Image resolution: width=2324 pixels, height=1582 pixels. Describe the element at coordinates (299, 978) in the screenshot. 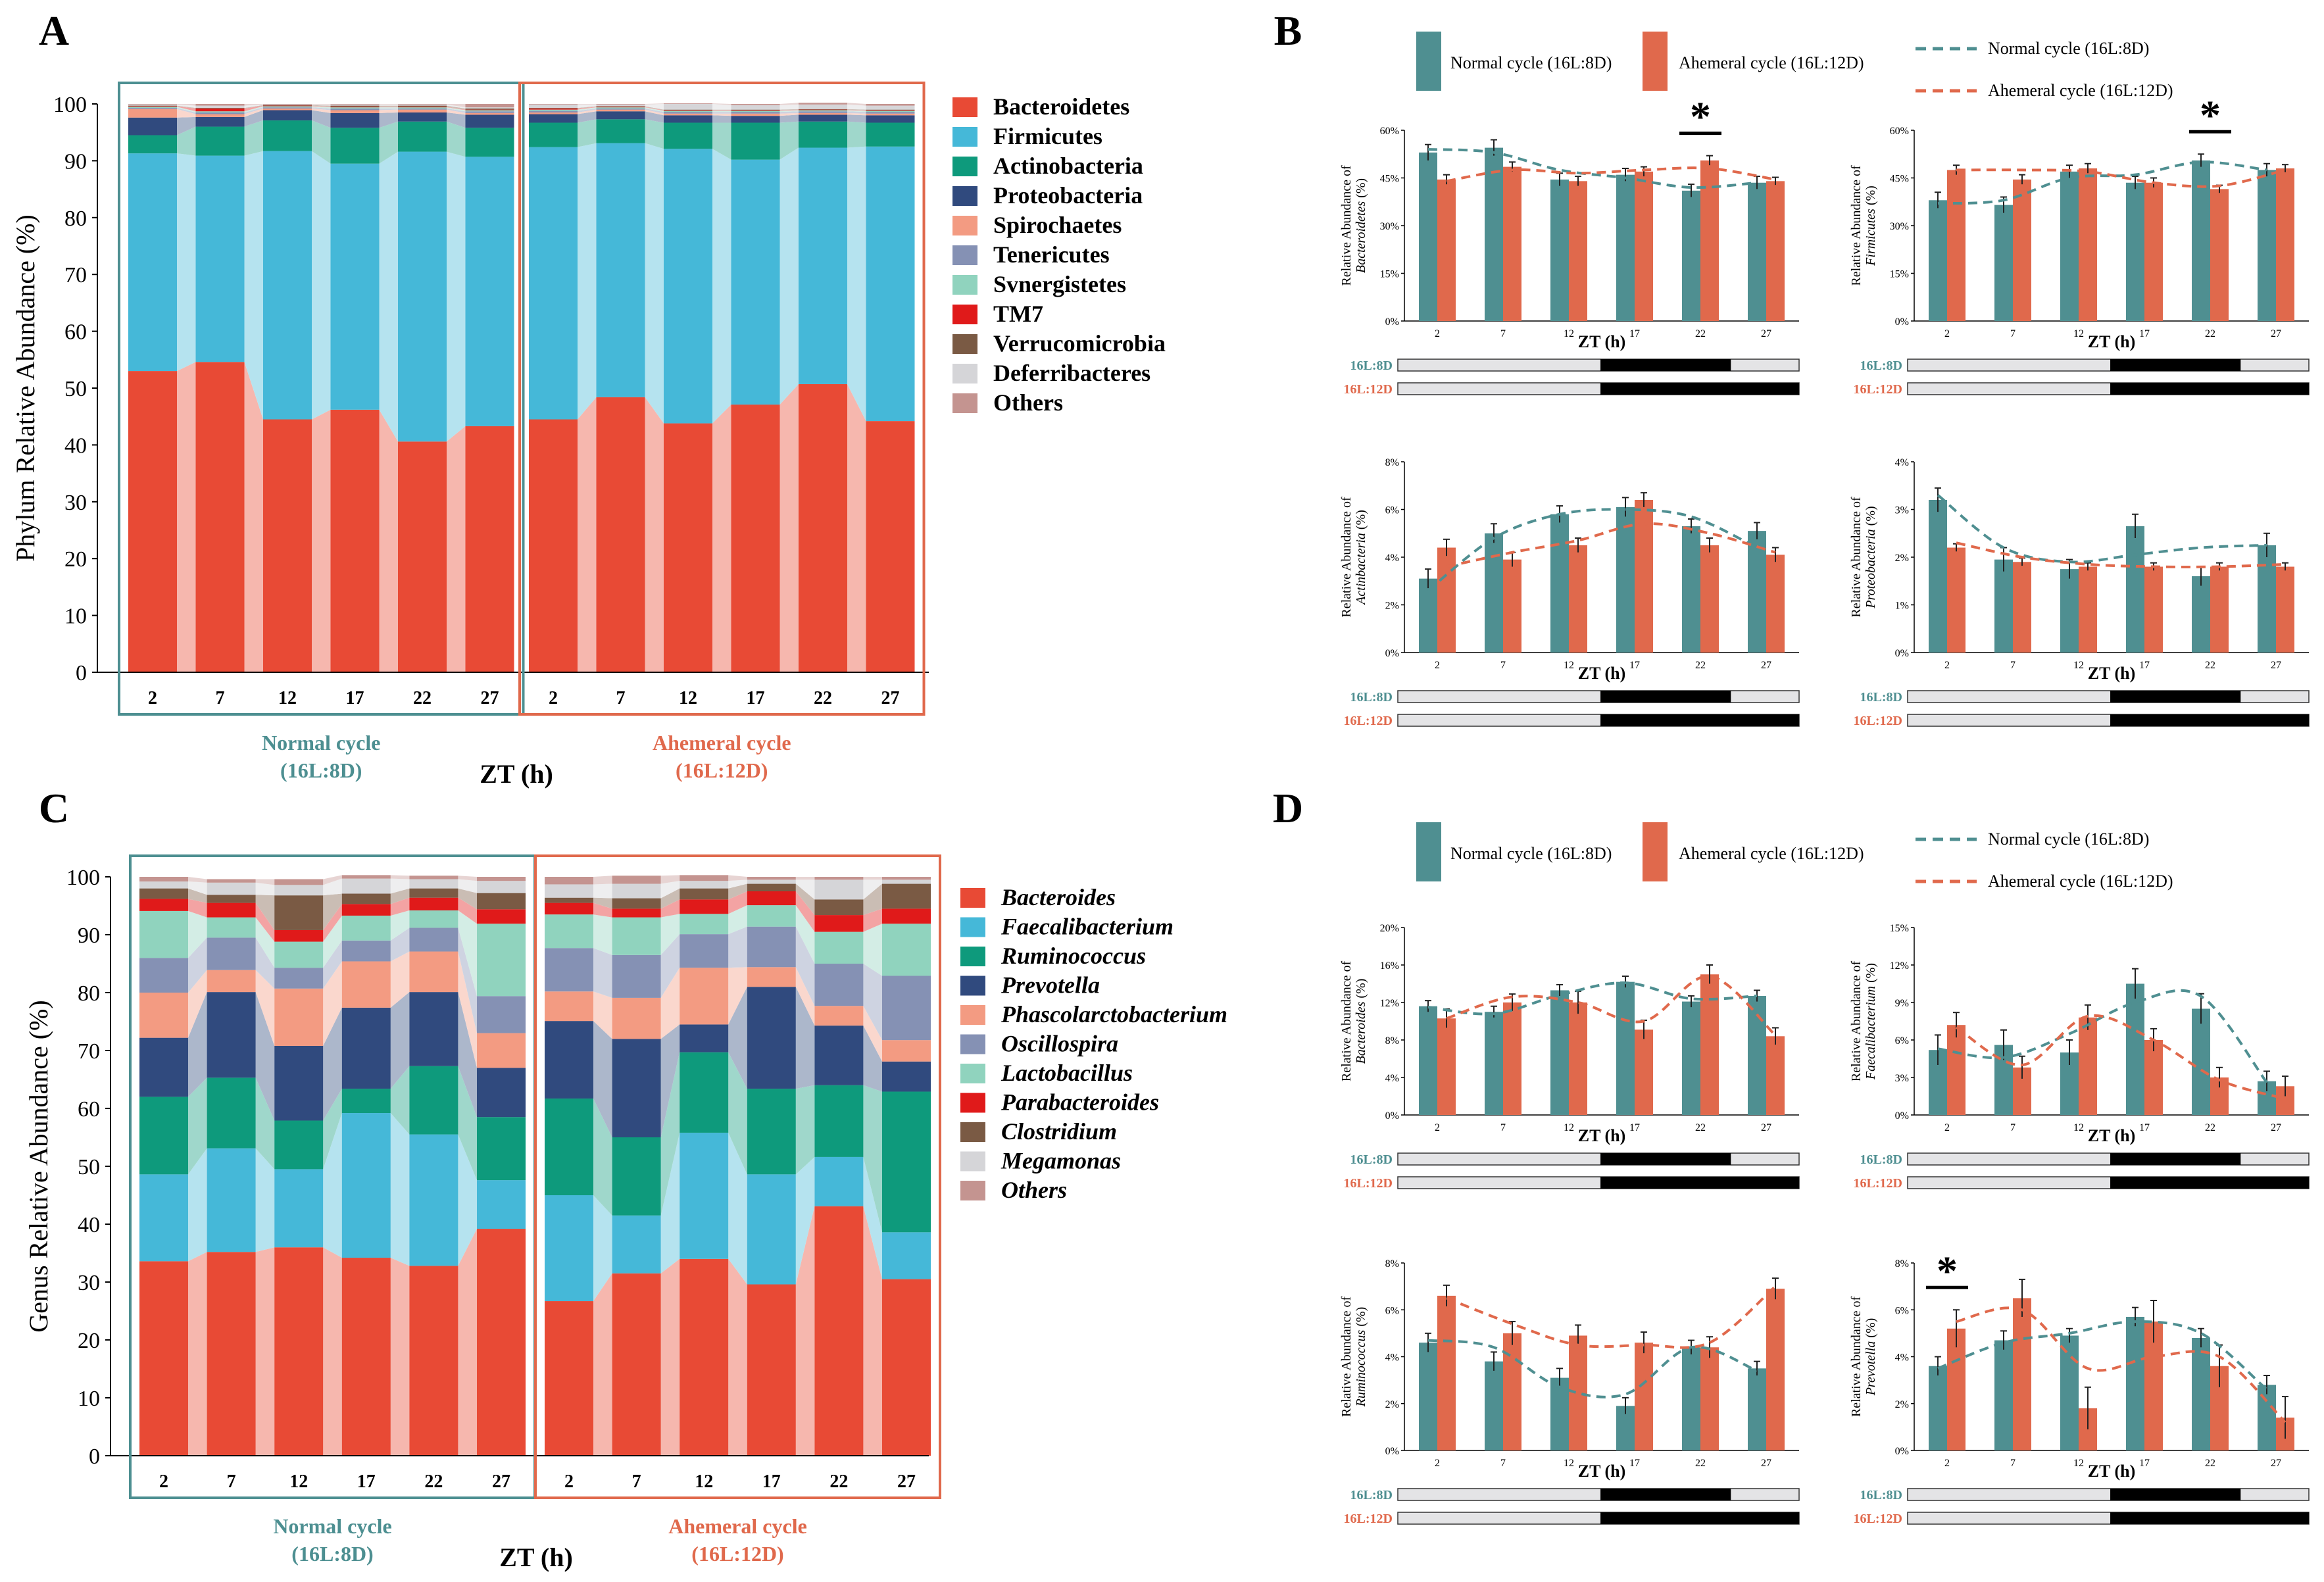

I see `bar-segment-oscillospira` at that location.